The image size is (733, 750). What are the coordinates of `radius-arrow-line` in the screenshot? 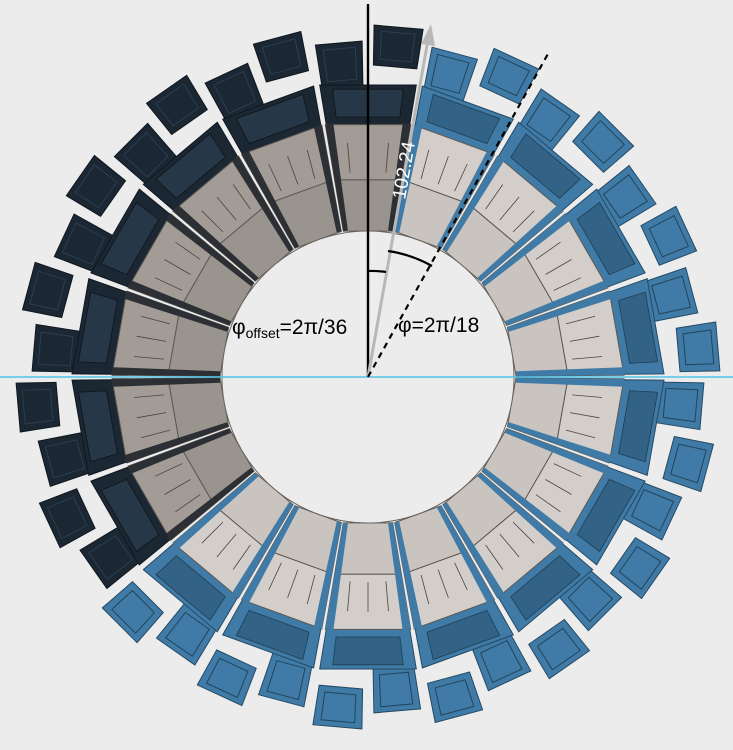 It's located at (398, 208).